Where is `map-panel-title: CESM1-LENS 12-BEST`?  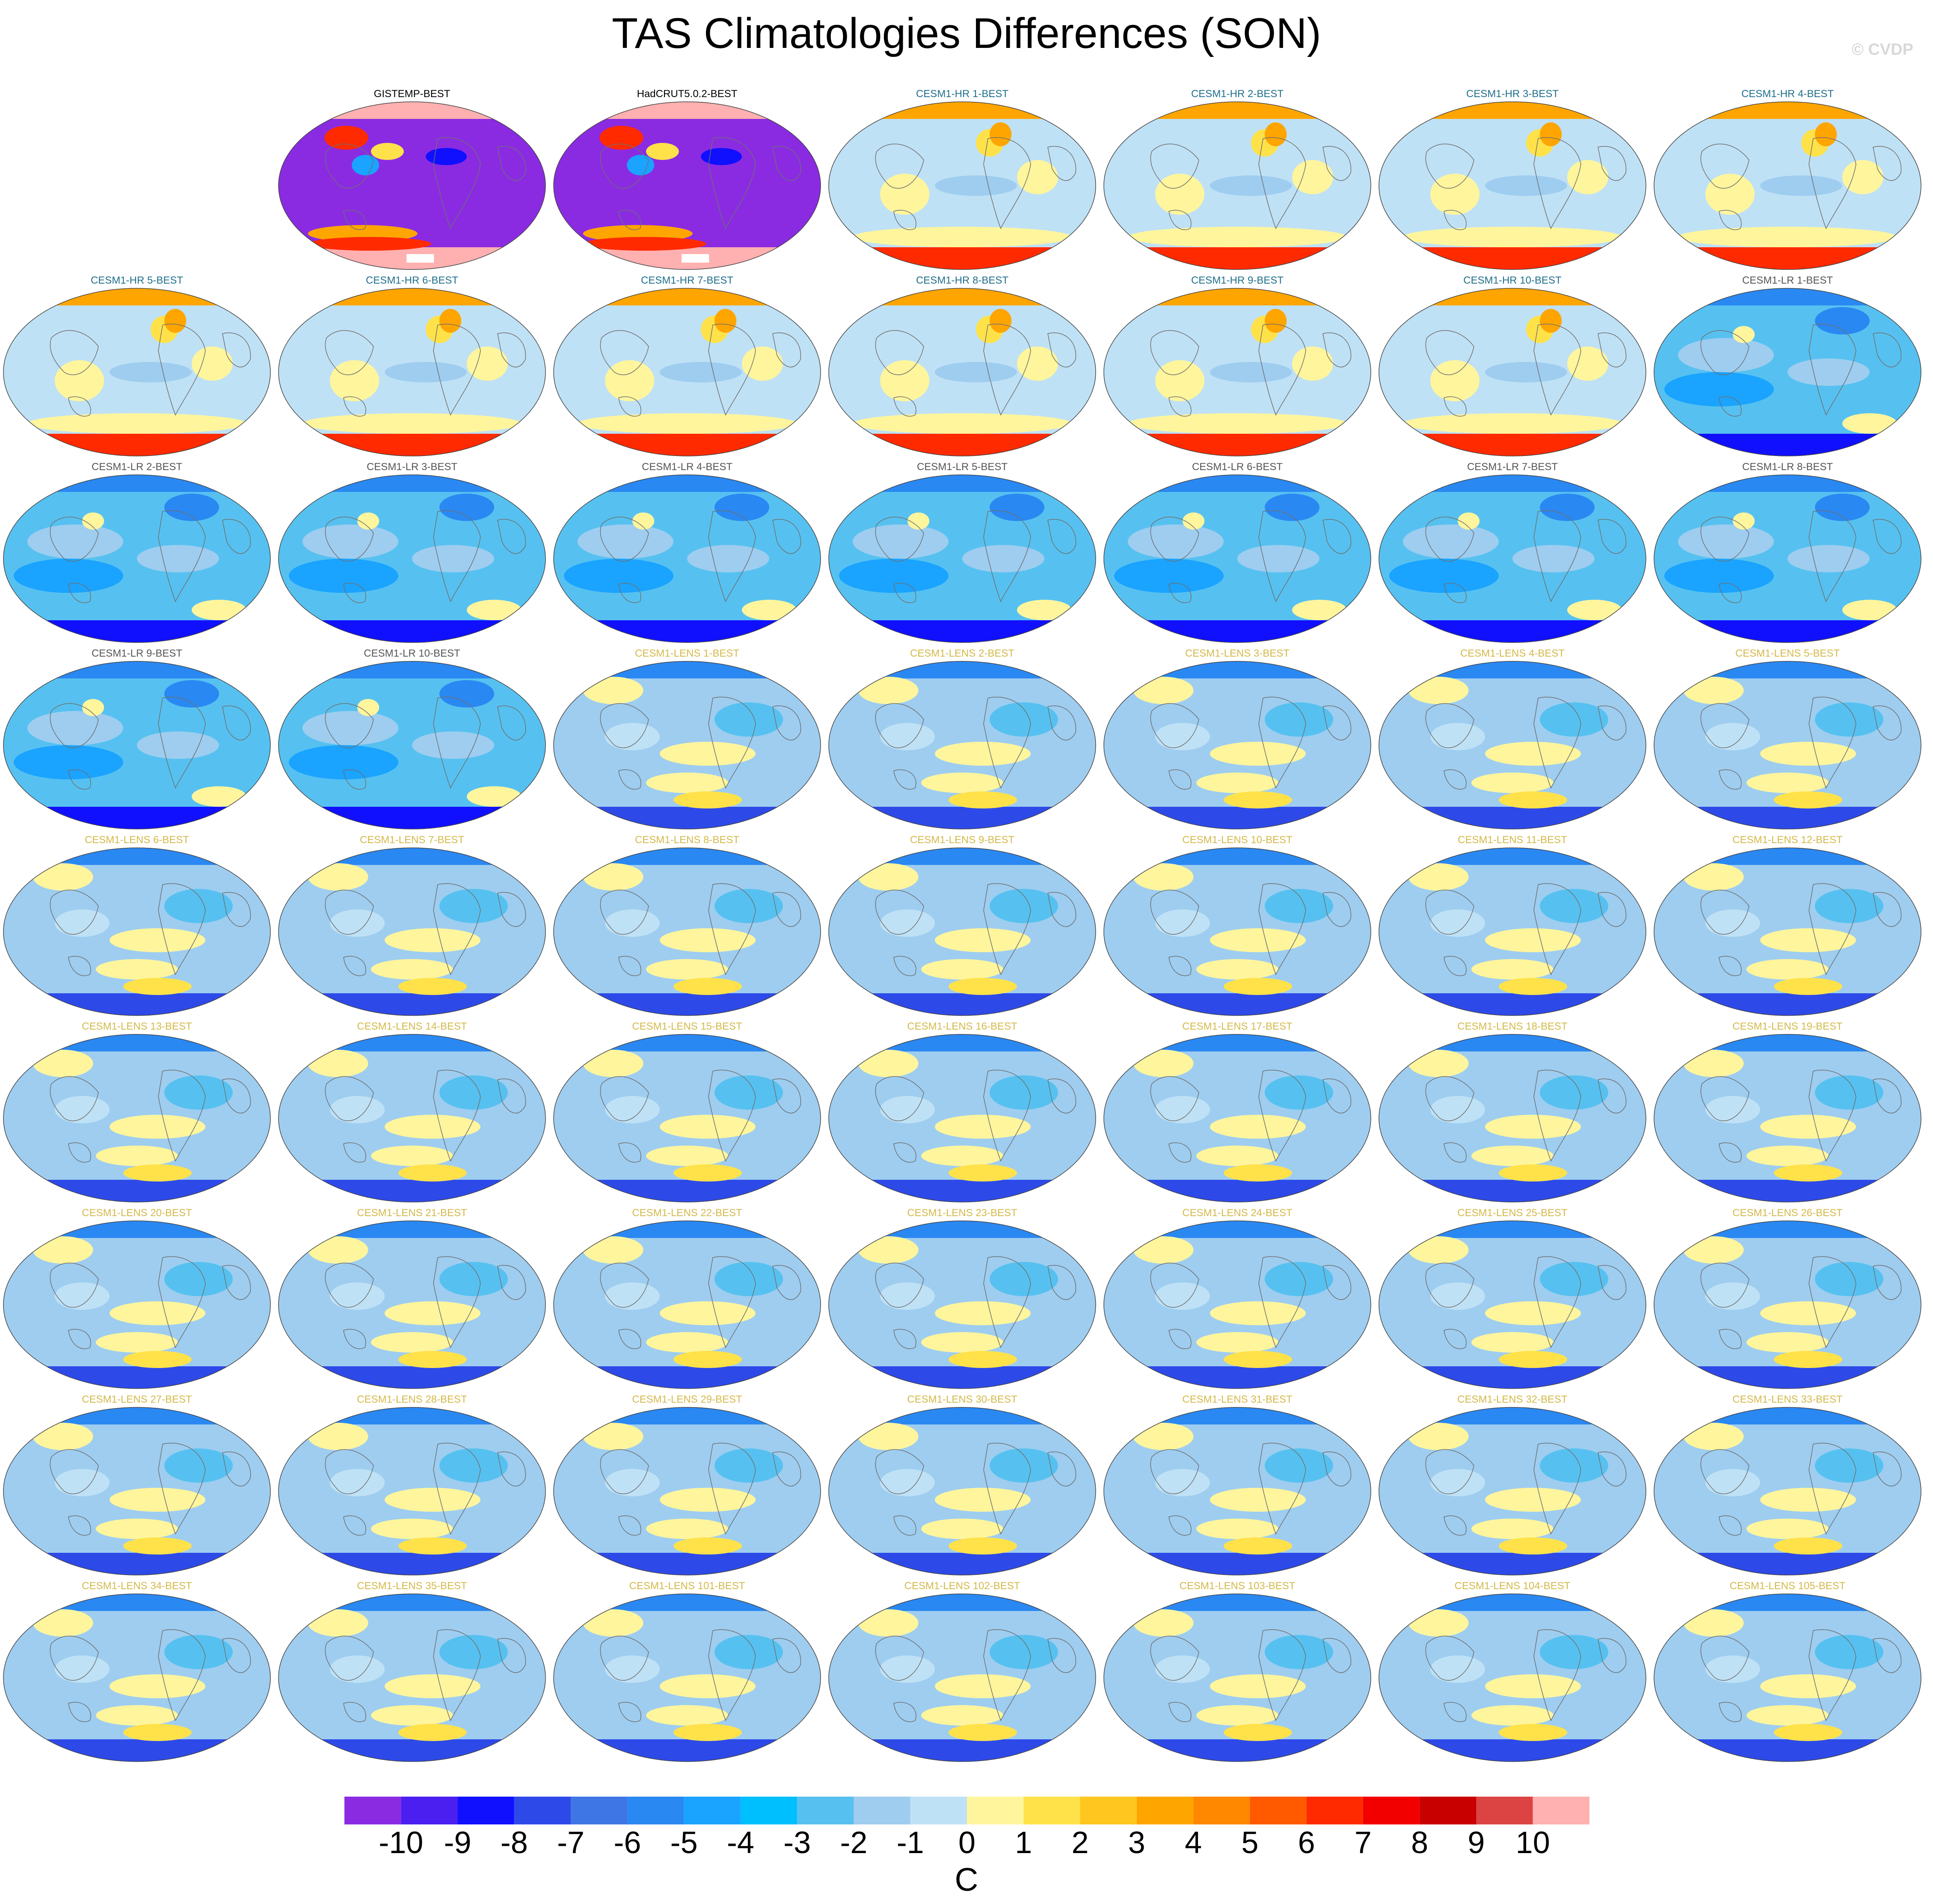 map-panel-title: CESM1-LENS 12-BEST is located at coordinates (1788, 840).